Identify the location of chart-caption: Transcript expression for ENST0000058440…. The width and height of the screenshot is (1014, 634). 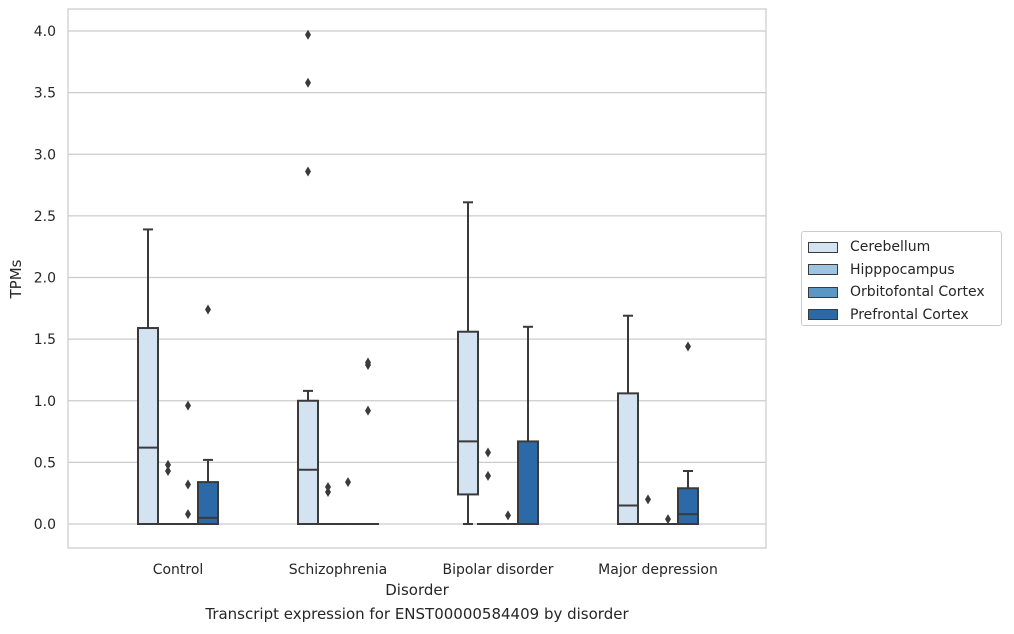
(417, 614).